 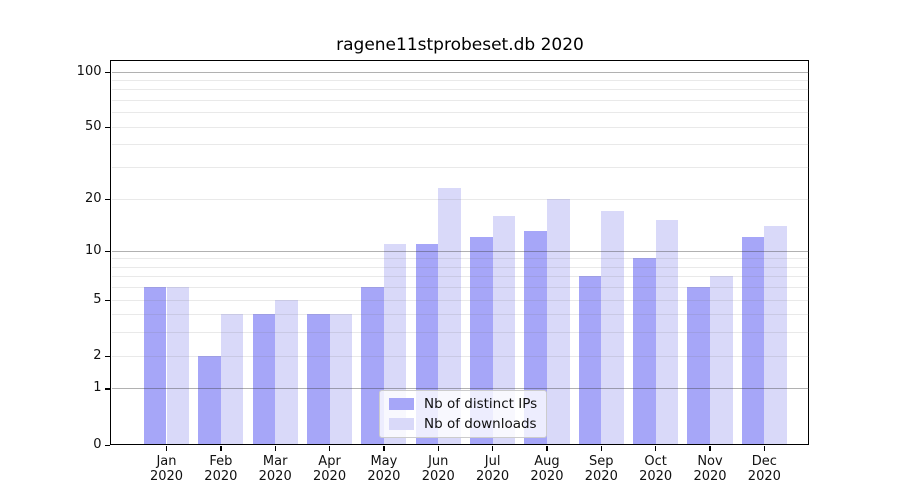 I want to click on x-tick-jan, so click(x=166, y=448).